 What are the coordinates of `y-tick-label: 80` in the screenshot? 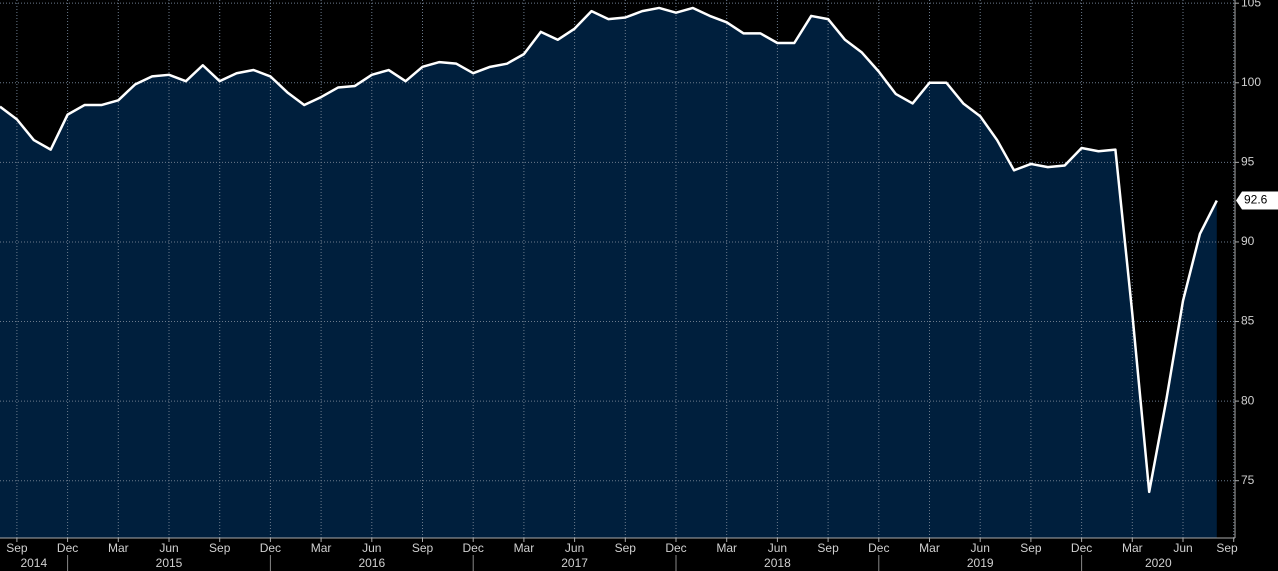 It's located at (1248, 400).